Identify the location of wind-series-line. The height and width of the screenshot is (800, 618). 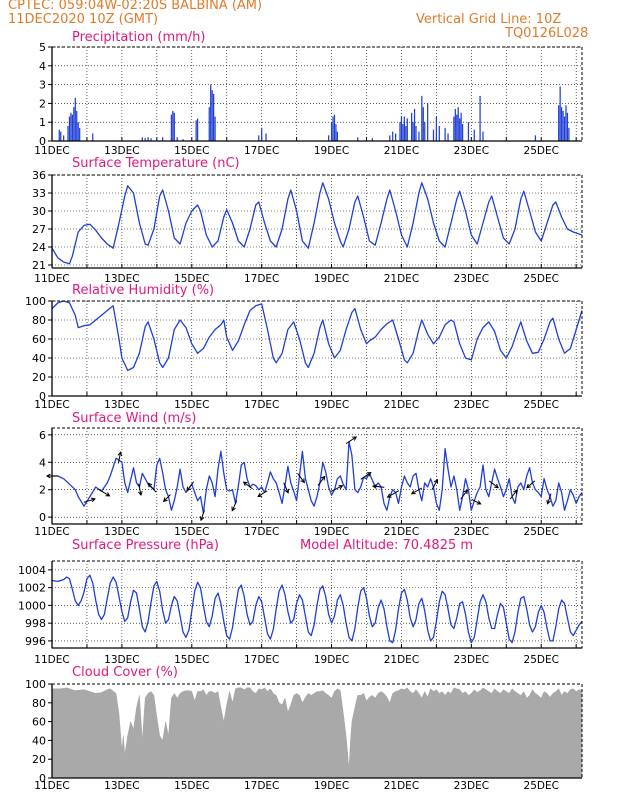
(317, 477).